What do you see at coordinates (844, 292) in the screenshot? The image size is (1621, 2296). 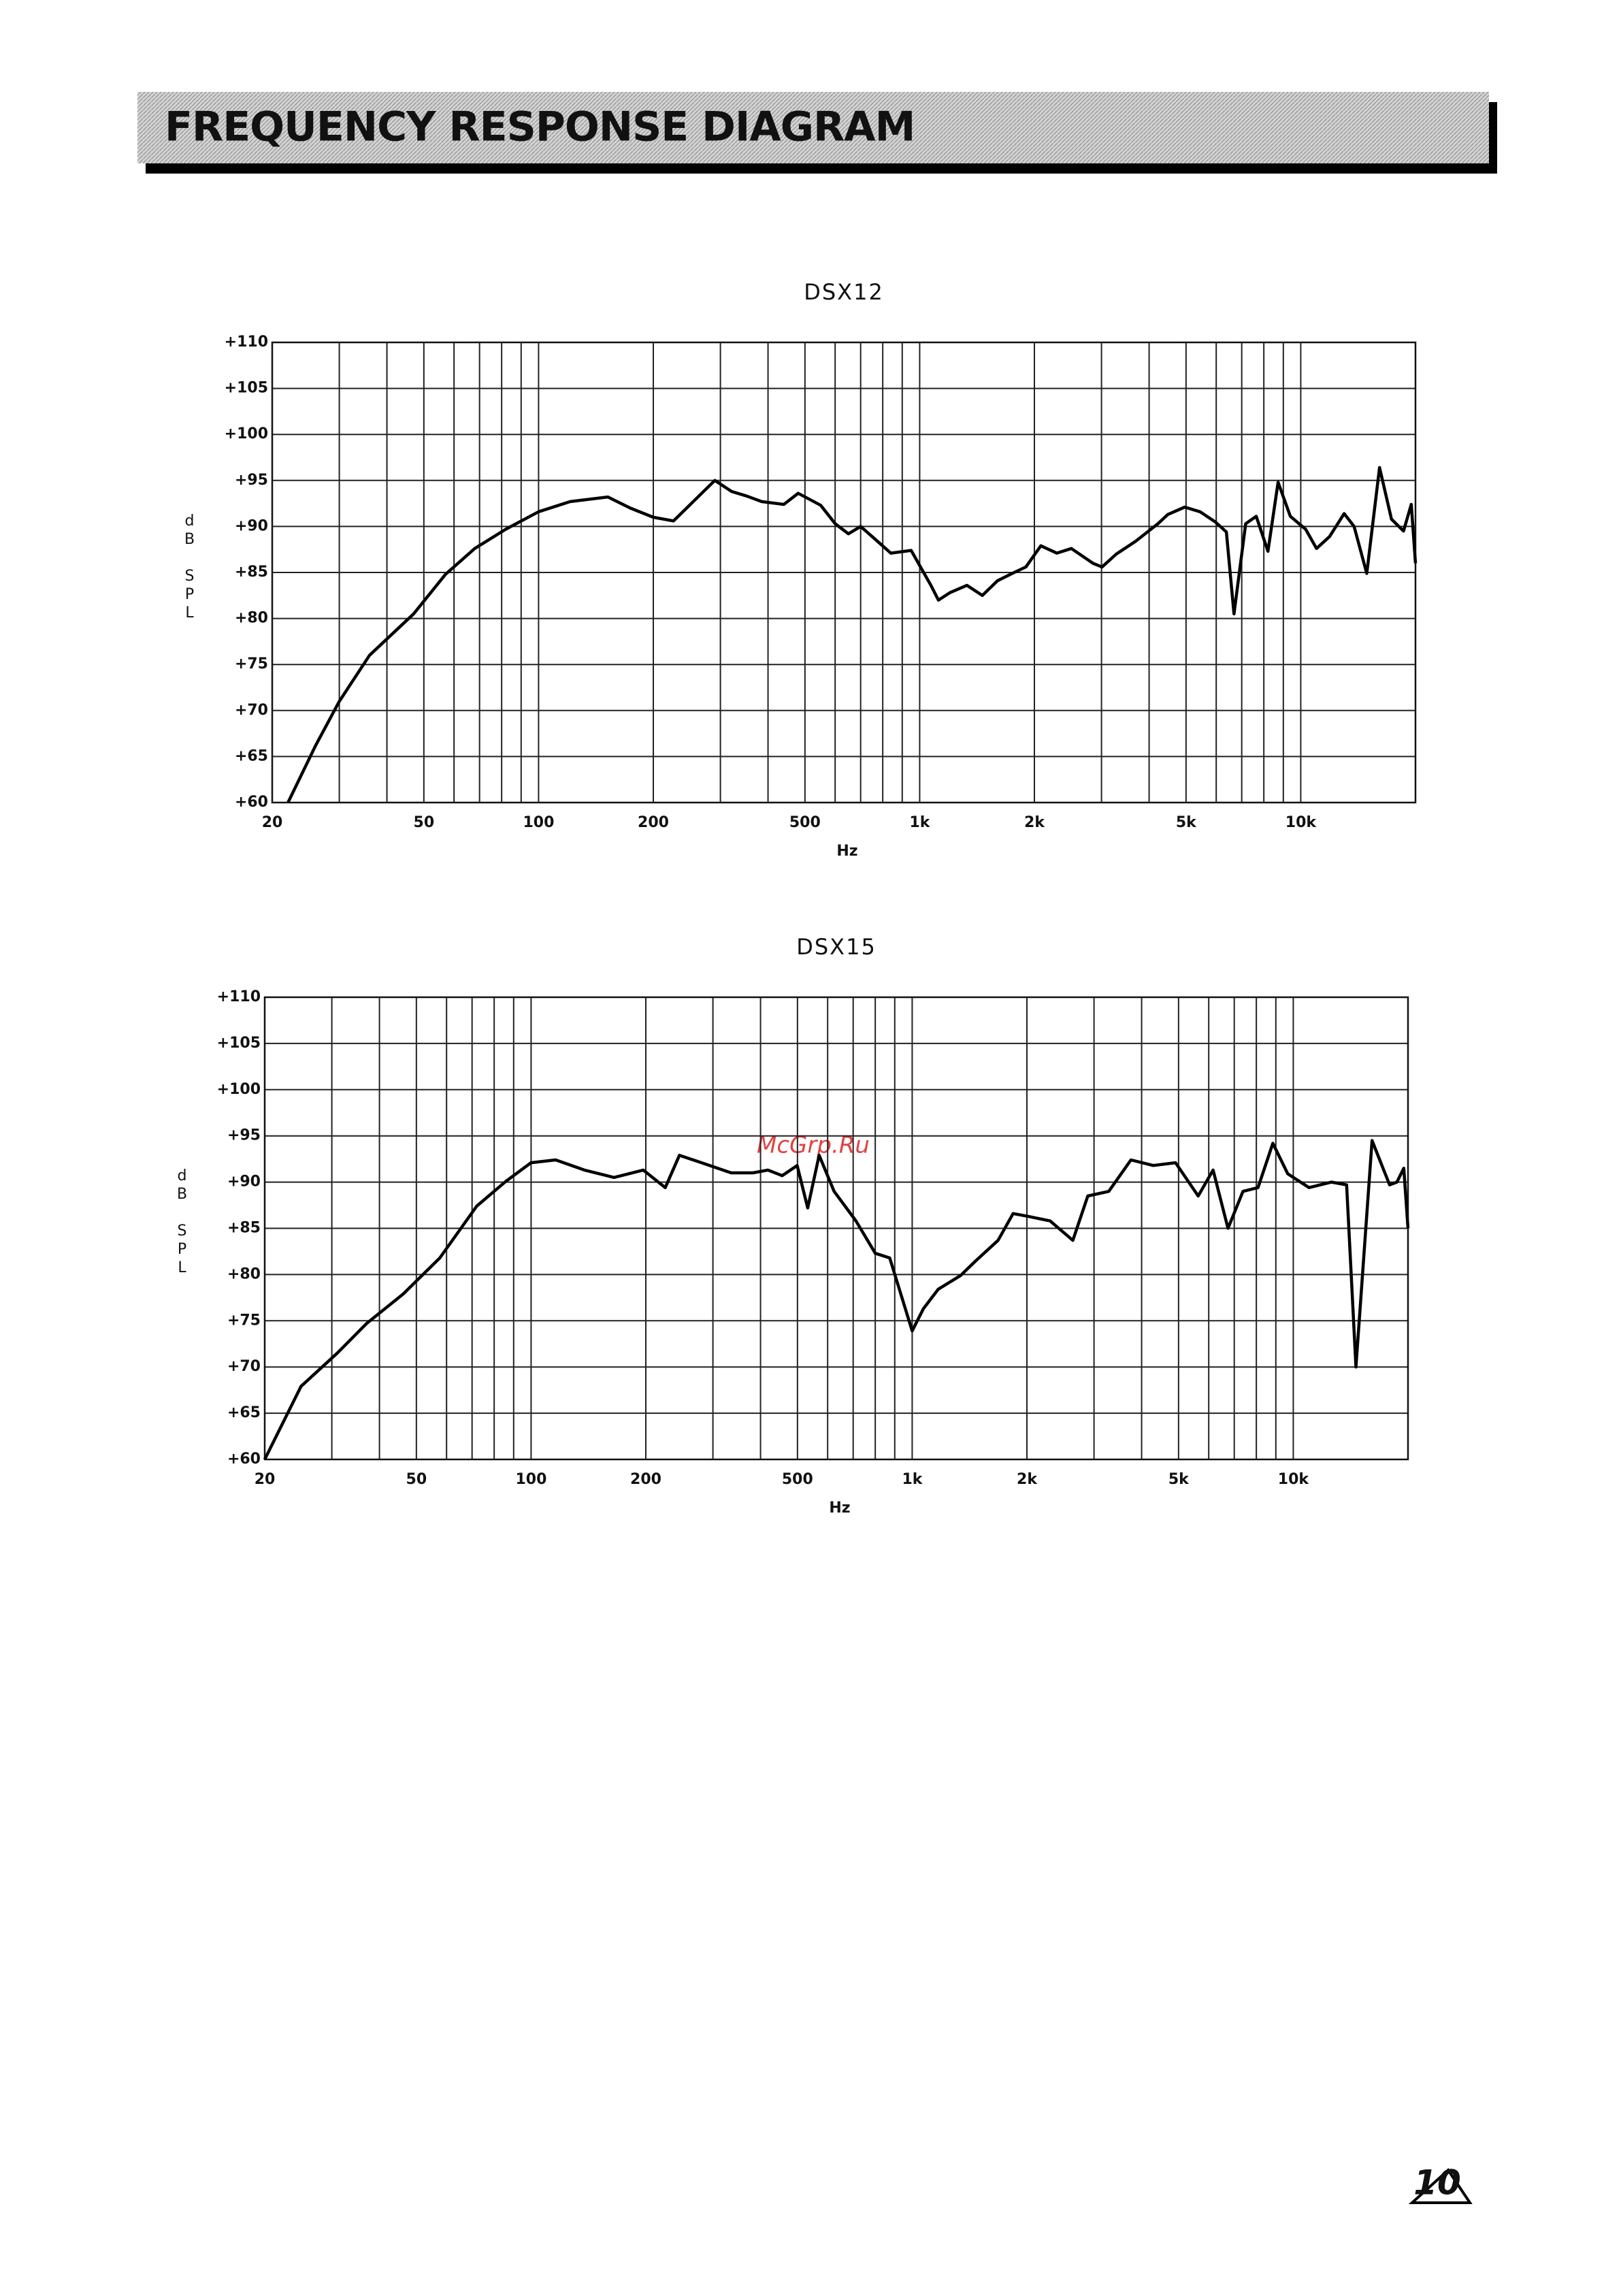 I see `chart-title: DSX12` at bounding box center [844, 292].